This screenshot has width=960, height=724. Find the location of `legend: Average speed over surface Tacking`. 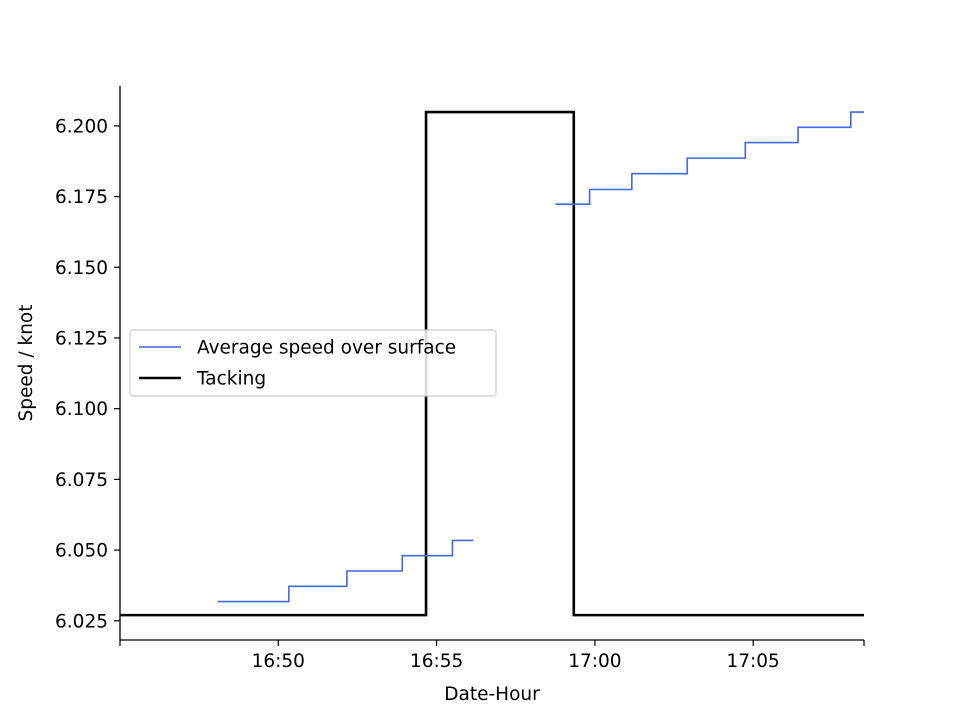

legend: Average speed over surface Tacking is located at coordinates (313, 363).